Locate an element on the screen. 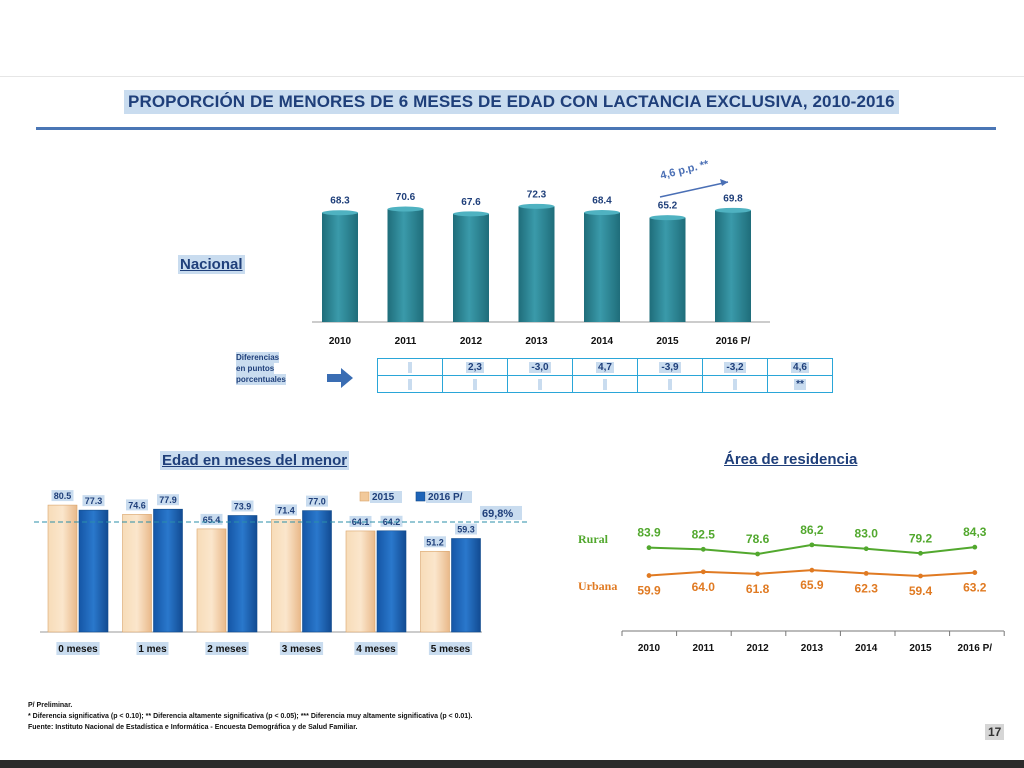  reference-label-bg is located at coordinates (501, 512).